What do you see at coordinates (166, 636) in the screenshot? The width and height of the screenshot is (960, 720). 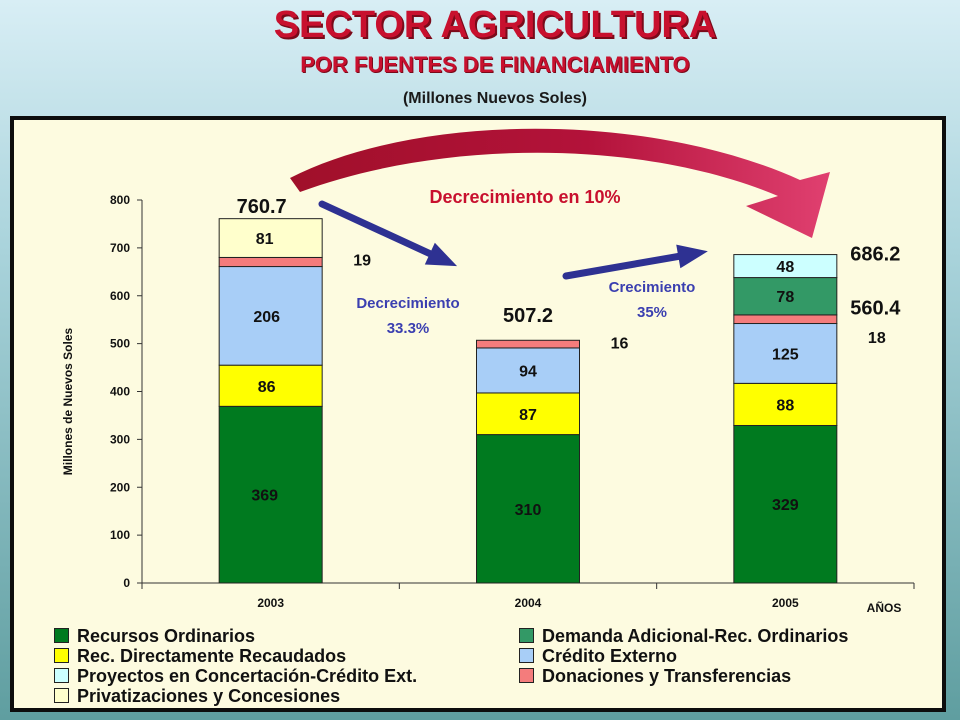 I see `legend-label: Recursos Ordinarios` at bounding box center [166, 636].